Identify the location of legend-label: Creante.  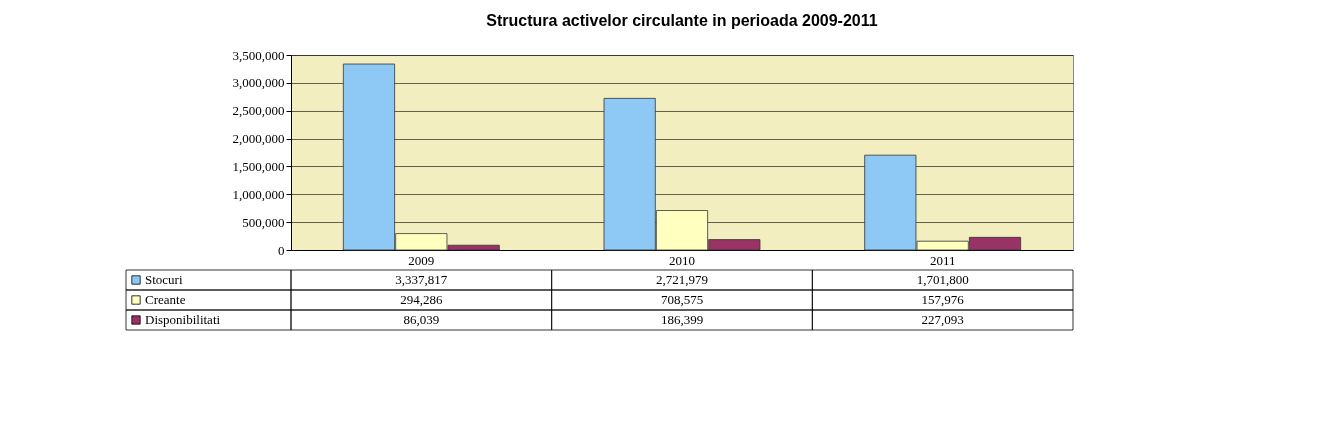
(165, 299).